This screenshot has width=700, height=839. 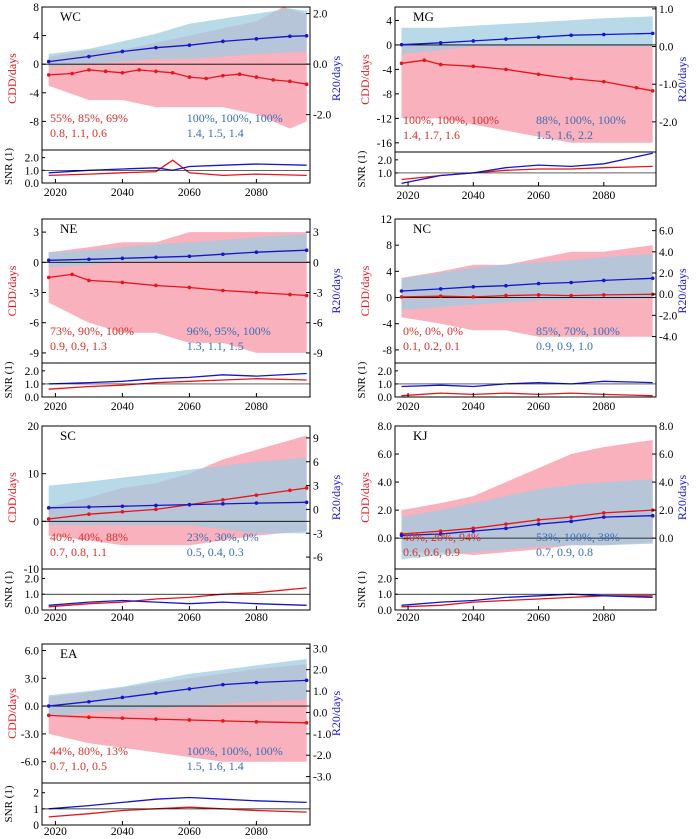 I want to click on r20-stats-line: 0.7, 0.9, 0.8, so click(x=564, y=552).